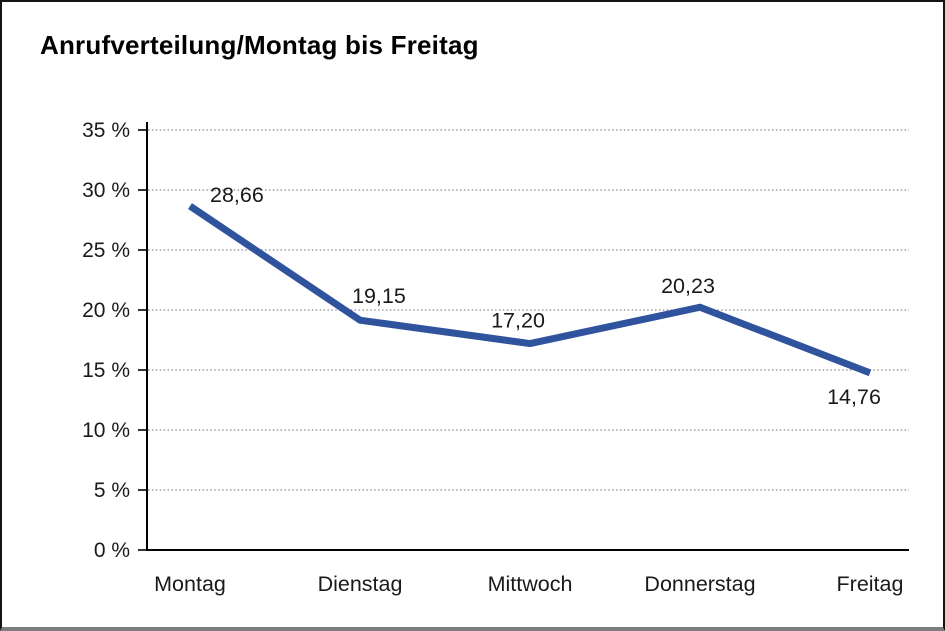 Image resolution: width=945 pixels, height=631 pixels. I want to click on x-category-label: Dienstag, so click(360, 584).